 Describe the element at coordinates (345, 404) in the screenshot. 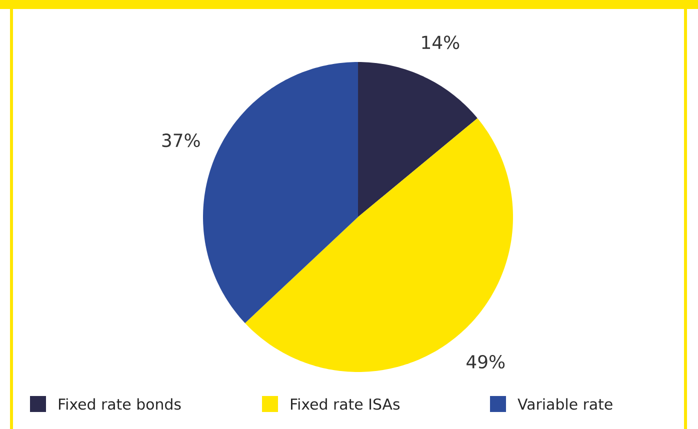

I see `legend-label: Fixed rate ISAs` at that location.